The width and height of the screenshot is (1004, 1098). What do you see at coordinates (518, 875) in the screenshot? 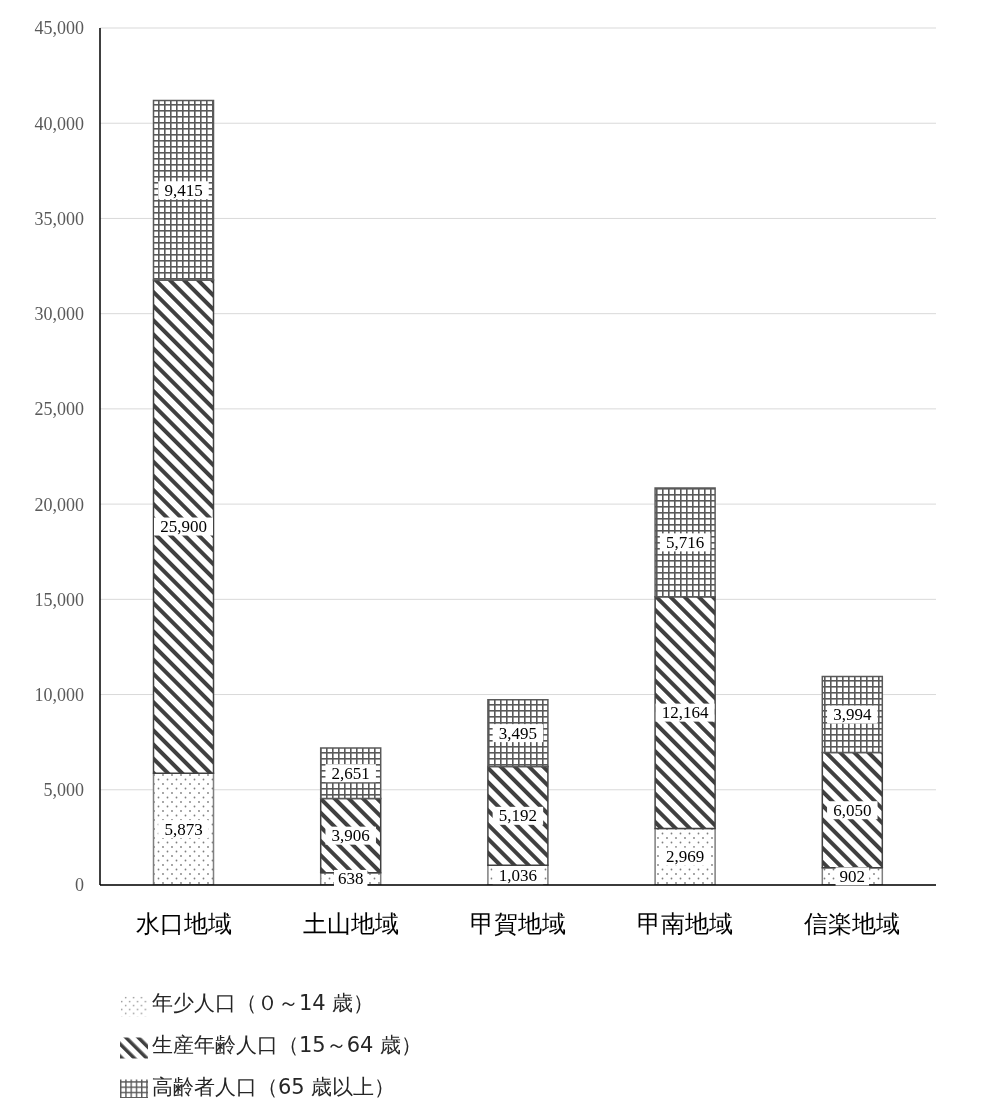
I see `data-label: 1,036` at bounding box center [518, 875].